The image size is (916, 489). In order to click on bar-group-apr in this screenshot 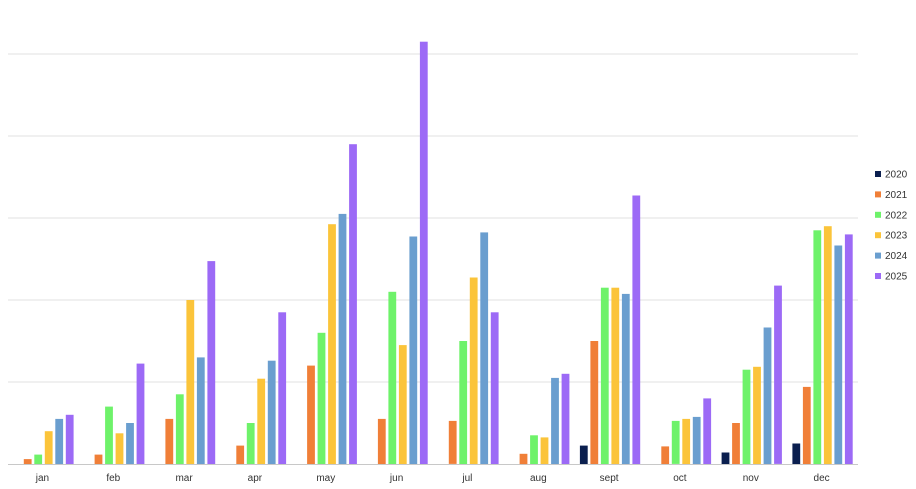, I will do `click(261, 388)`.